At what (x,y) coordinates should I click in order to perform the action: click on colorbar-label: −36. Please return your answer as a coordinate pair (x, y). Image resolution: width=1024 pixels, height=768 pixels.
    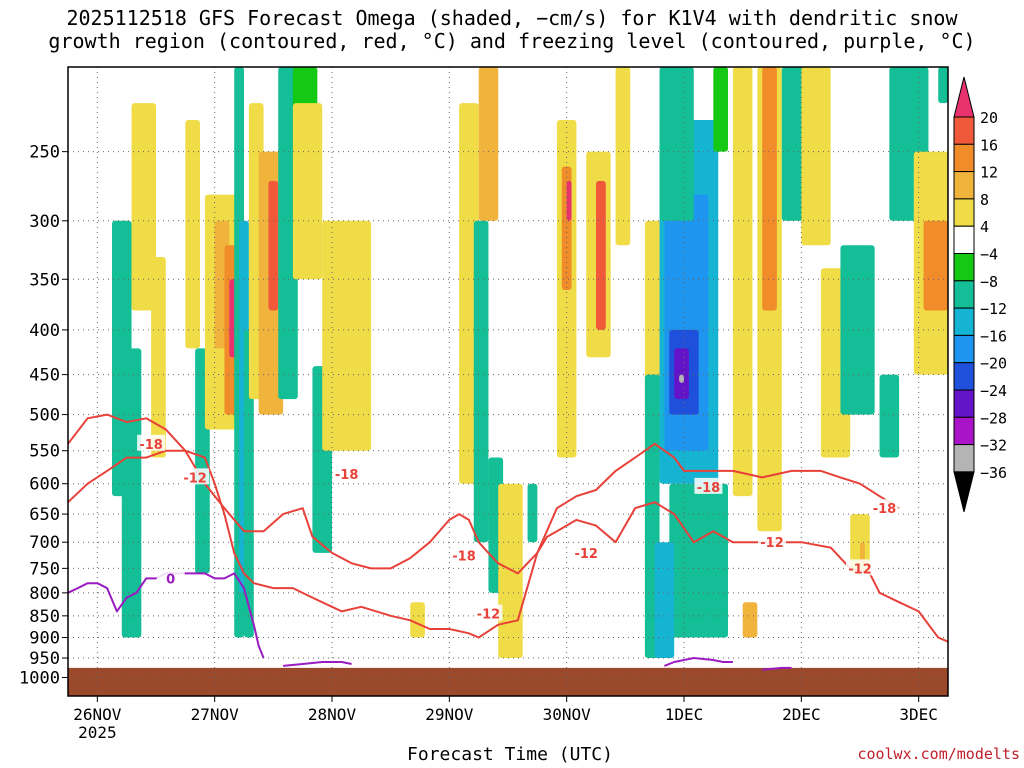
    Looking at the image, I should click on (993, 473).